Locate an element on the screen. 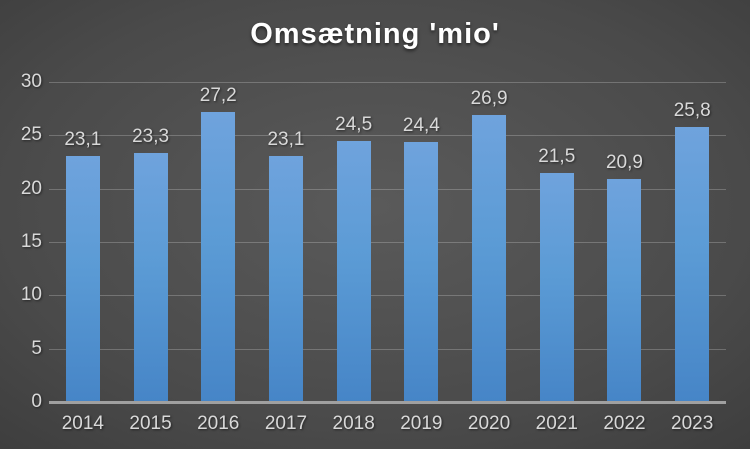 This screenshot has height=449, width=750. bar-column: 26,9 is located at coordinates (489, 242).